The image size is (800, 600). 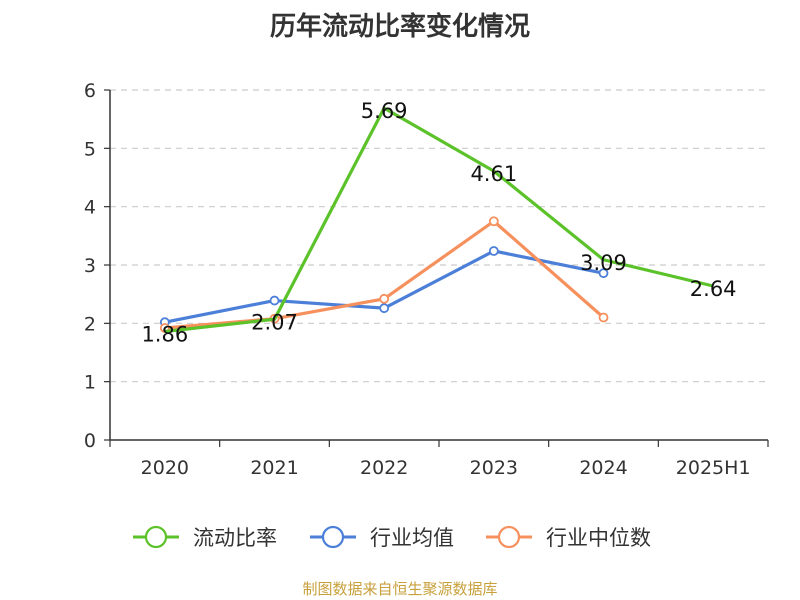 What do you see at coordinates (274, 322) in the screenshot?
I see `data-label: 2.07` at bounding box center [274, 322].